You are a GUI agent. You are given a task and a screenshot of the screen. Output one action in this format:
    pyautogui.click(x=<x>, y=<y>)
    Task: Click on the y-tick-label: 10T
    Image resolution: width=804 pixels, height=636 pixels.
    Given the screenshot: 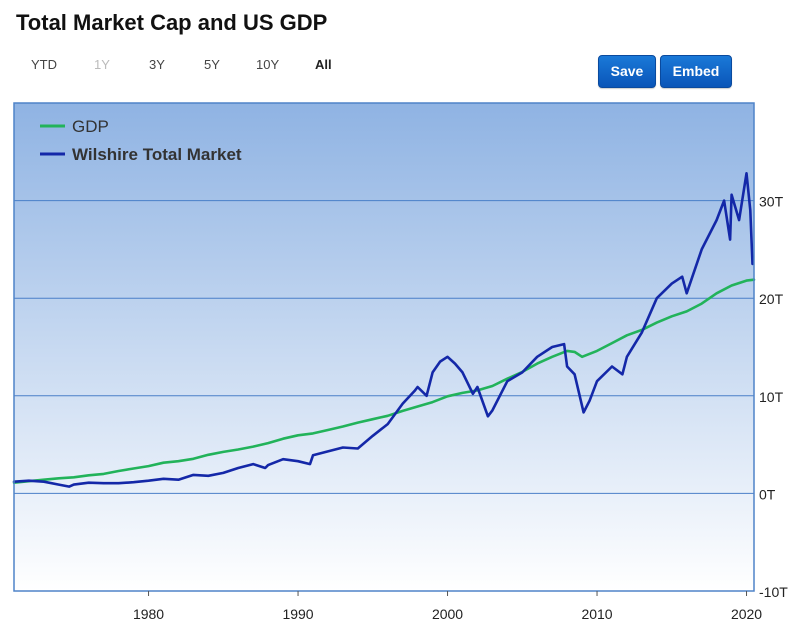 What is the action you would take?
    pyautogui.click(x=771, y=397)
    